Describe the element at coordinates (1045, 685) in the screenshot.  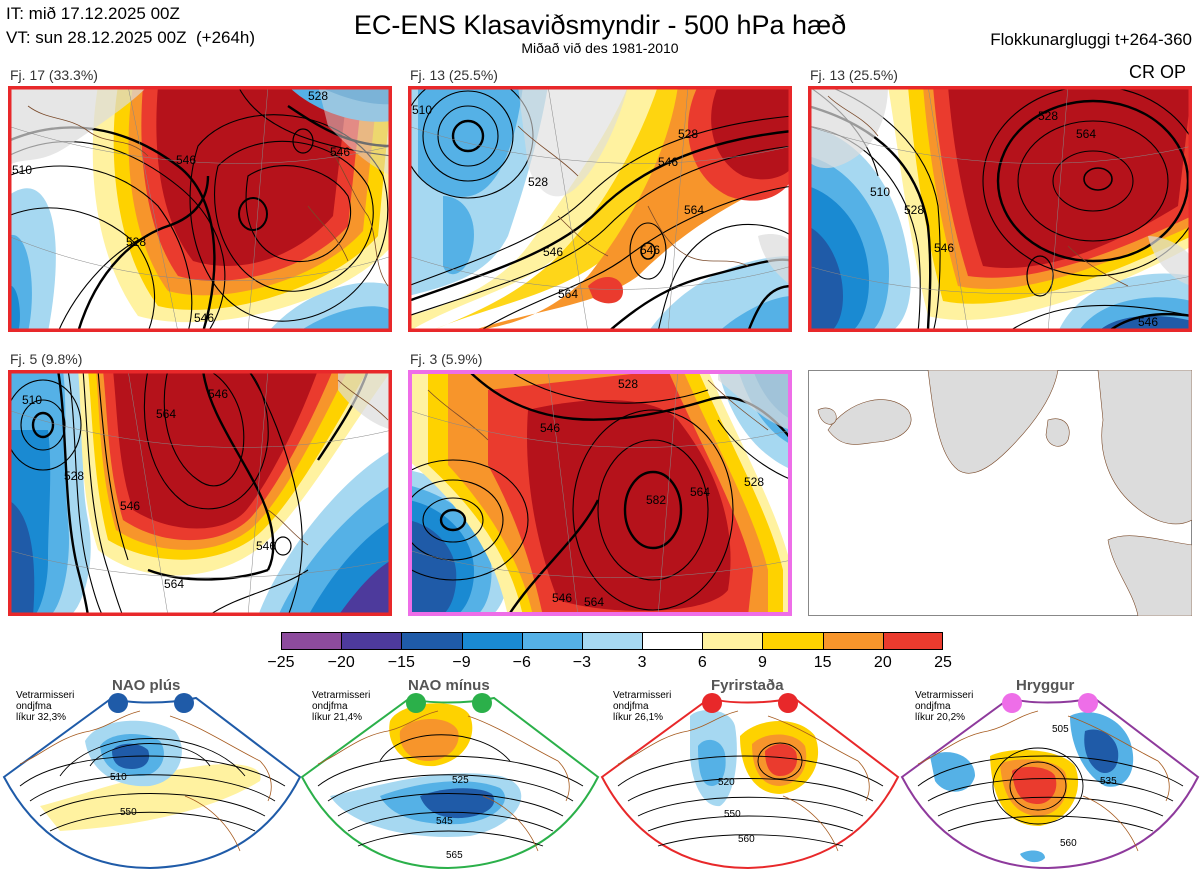
I see `regime-name-ridge: Hryggur` at that location.